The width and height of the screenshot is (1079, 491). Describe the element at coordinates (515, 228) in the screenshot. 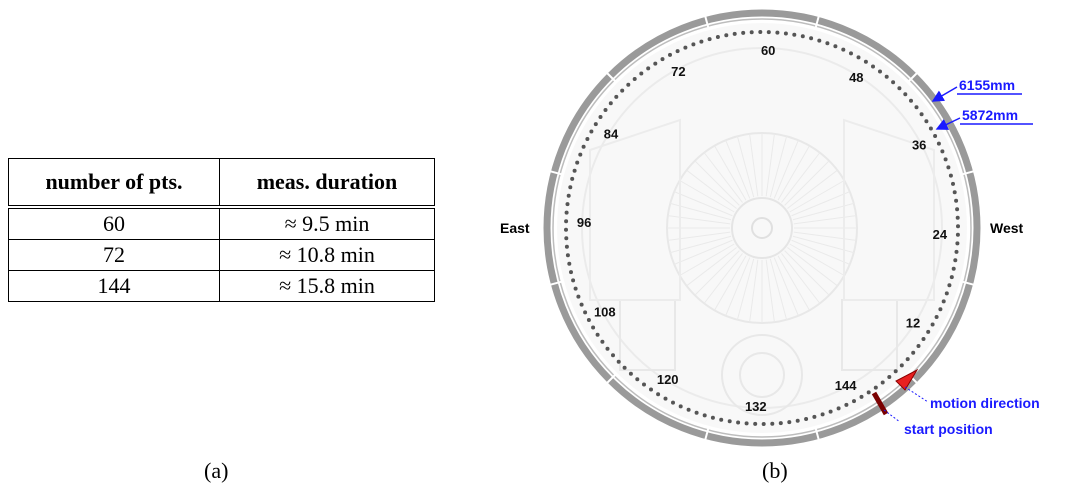

I see `east-label: East` at that location.